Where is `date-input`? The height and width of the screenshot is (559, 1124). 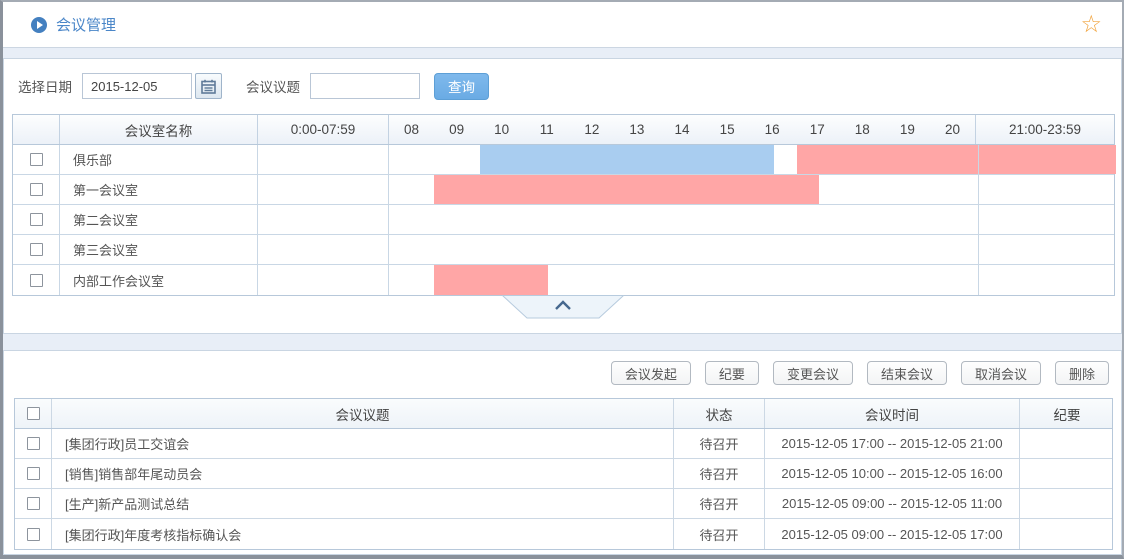 date-input is located at coordinates (137, 86).